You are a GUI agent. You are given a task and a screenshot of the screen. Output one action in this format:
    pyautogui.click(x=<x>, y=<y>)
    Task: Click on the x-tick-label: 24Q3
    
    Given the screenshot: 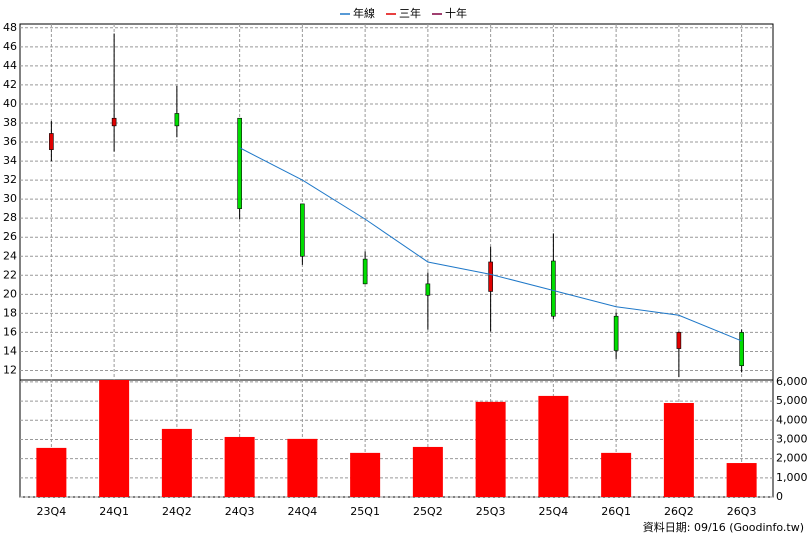 What is the action you would take?
    pyautogui.click(x=240, y=511)
    